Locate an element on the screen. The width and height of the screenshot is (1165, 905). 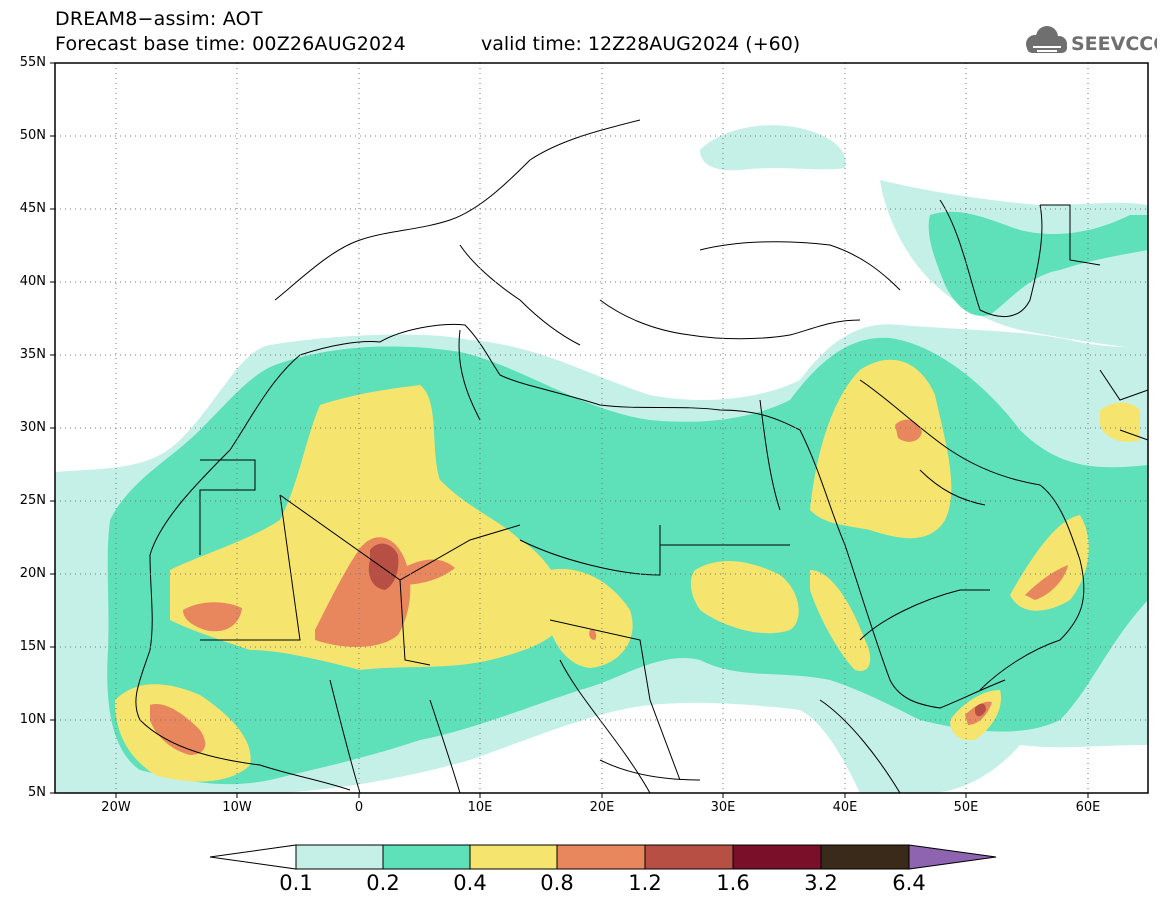
colorbar-label-3-2: 3.2 is located at coordinates (821, 883).